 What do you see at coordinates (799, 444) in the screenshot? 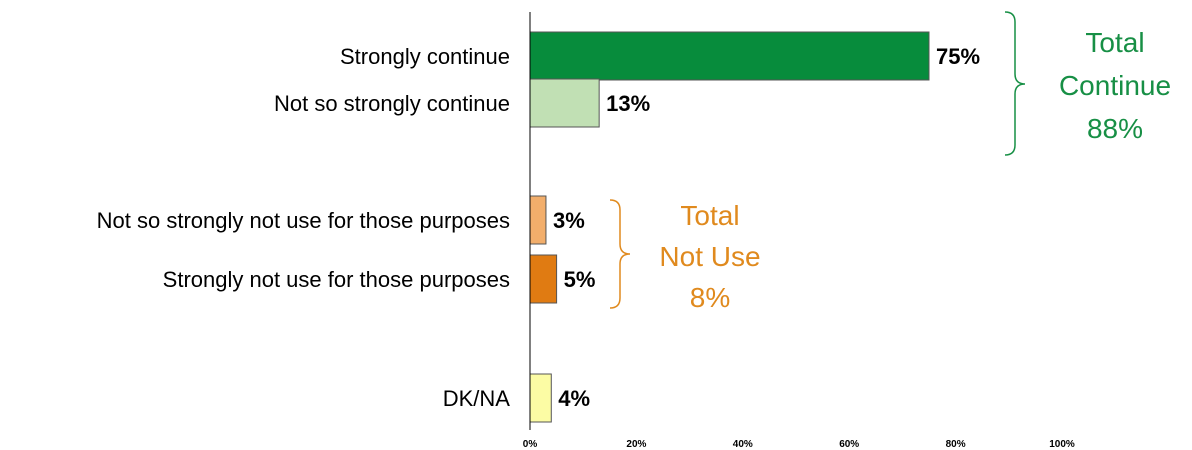
I see `x-axis-ticks: 0% 20% 40% 60% 80% 100%` at bounding box center [799, 444].